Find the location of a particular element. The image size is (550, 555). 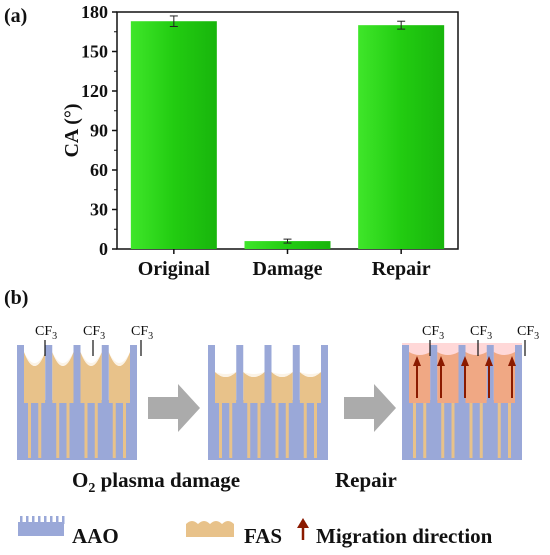

x-tick-label: Original is located at coordinates (174, 269).